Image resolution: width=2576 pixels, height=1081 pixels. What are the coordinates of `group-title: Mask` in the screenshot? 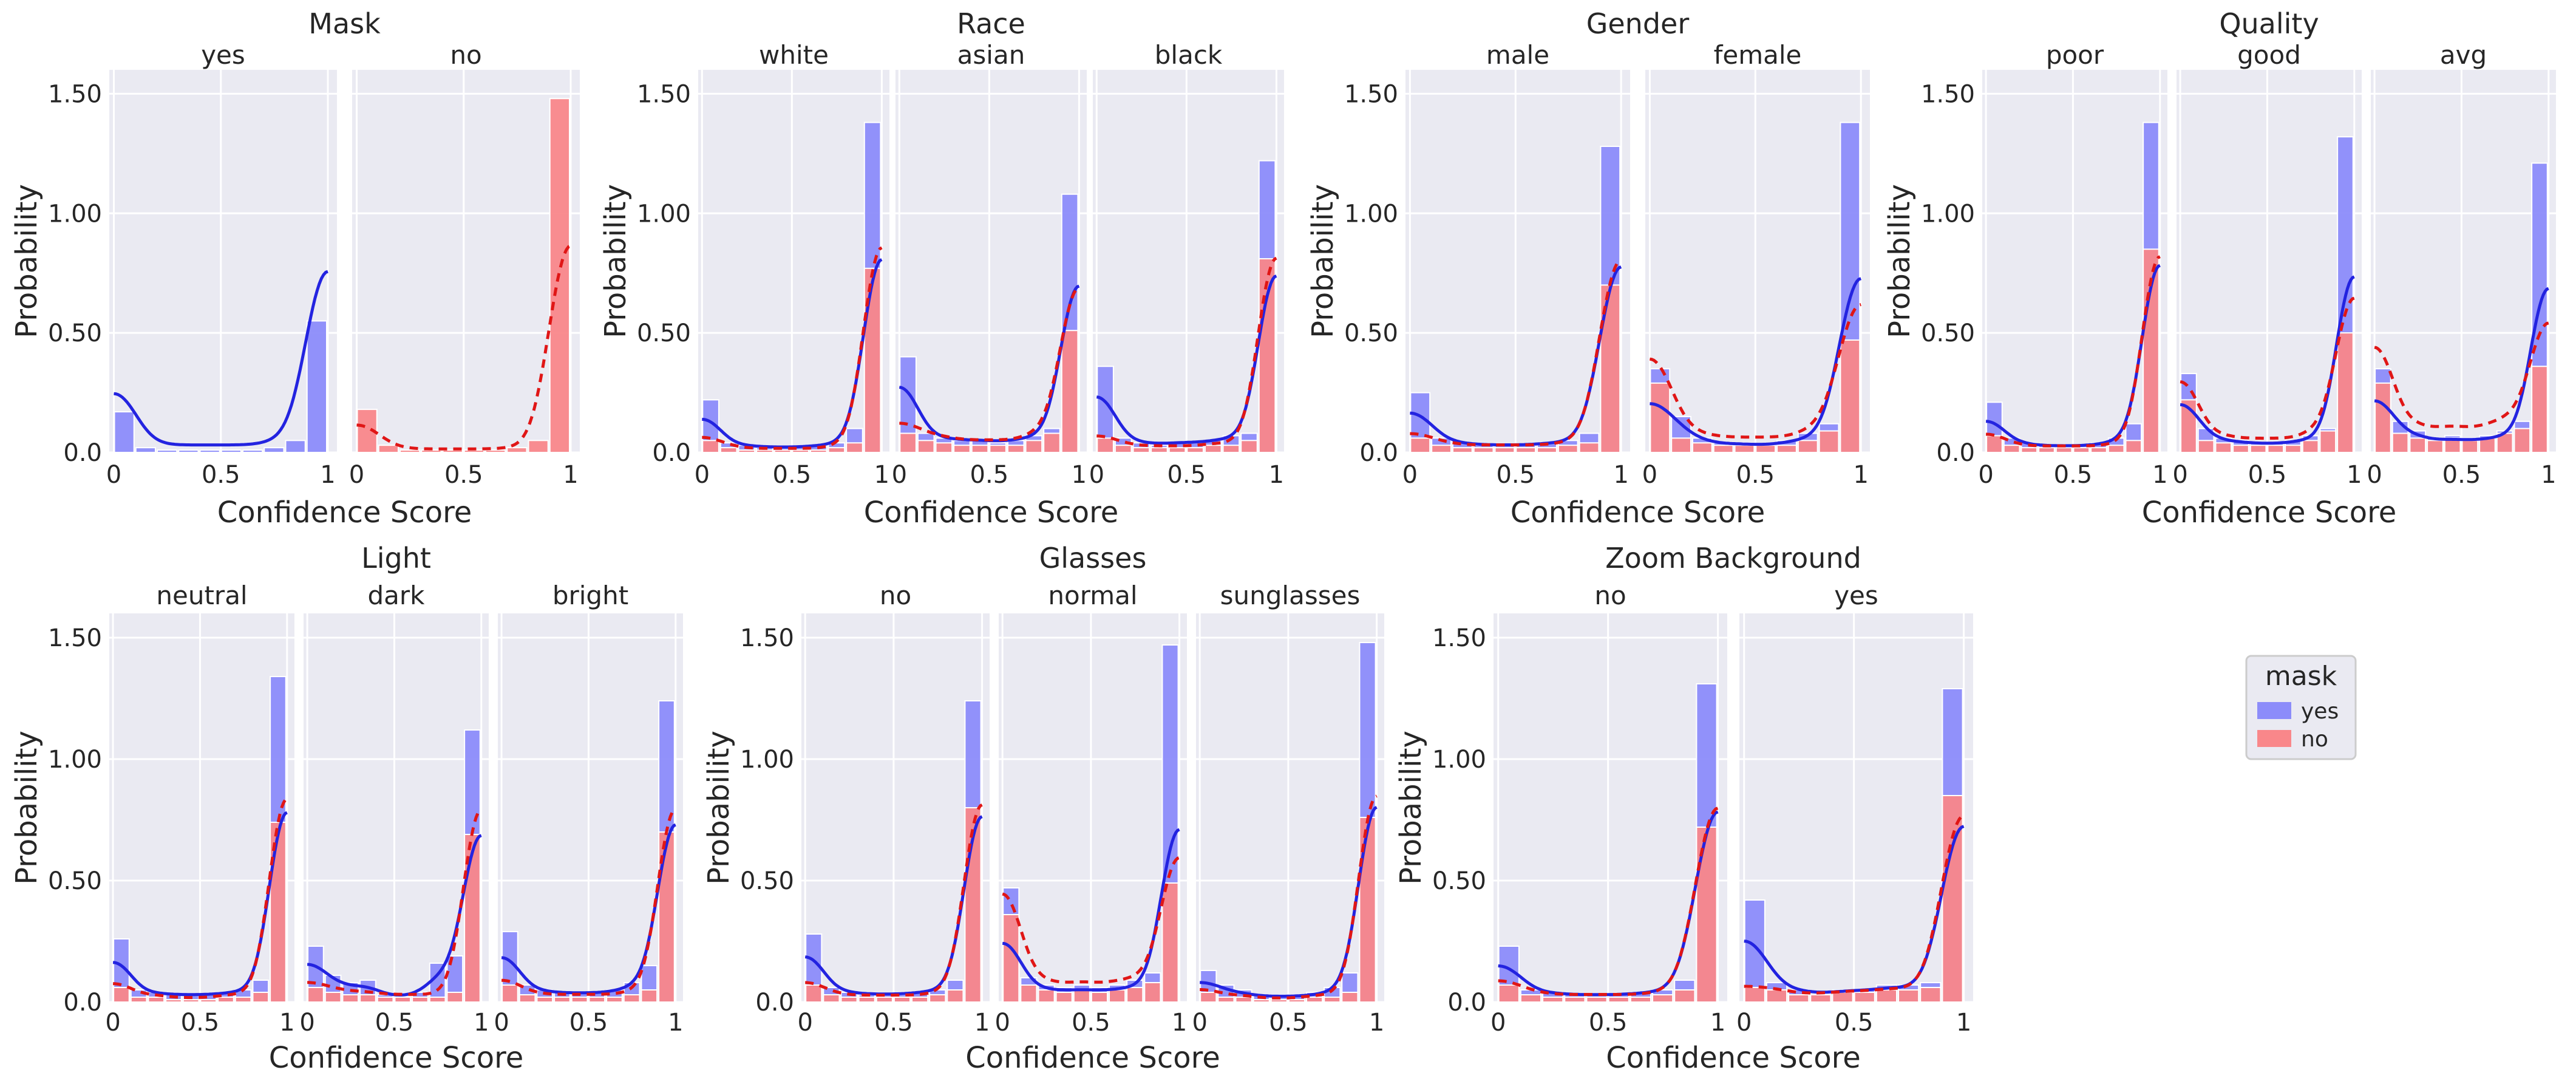 It's located at (344, 24).